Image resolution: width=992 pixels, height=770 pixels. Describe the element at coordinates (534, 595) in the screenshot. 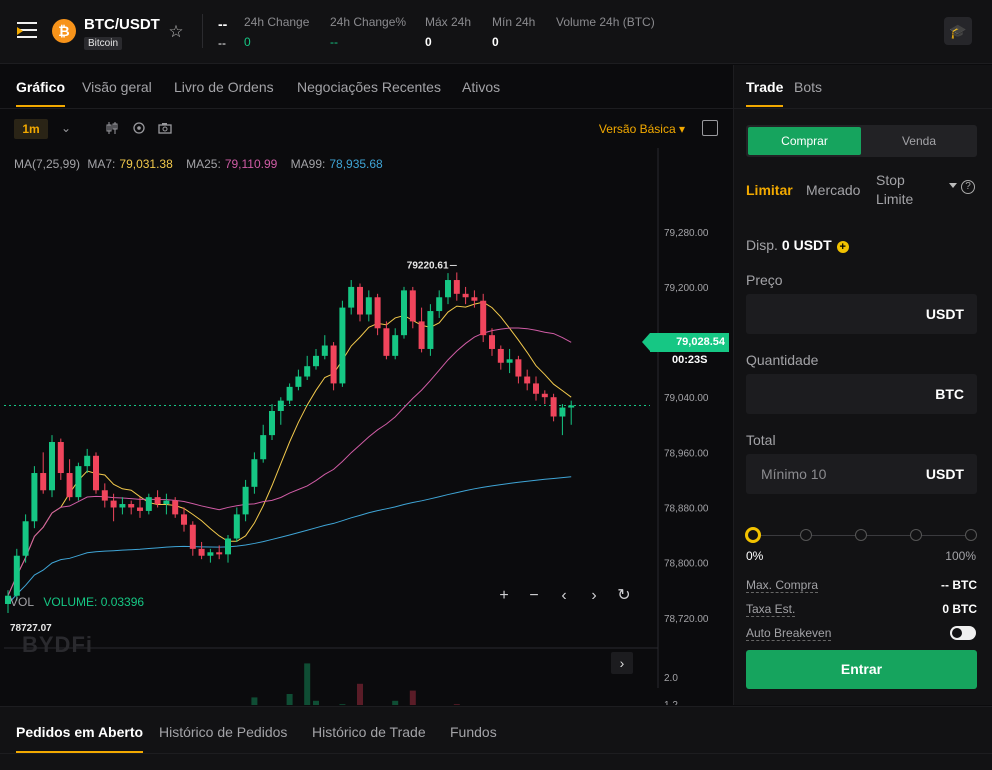

I see `zoom-out-icon: −` at that location.